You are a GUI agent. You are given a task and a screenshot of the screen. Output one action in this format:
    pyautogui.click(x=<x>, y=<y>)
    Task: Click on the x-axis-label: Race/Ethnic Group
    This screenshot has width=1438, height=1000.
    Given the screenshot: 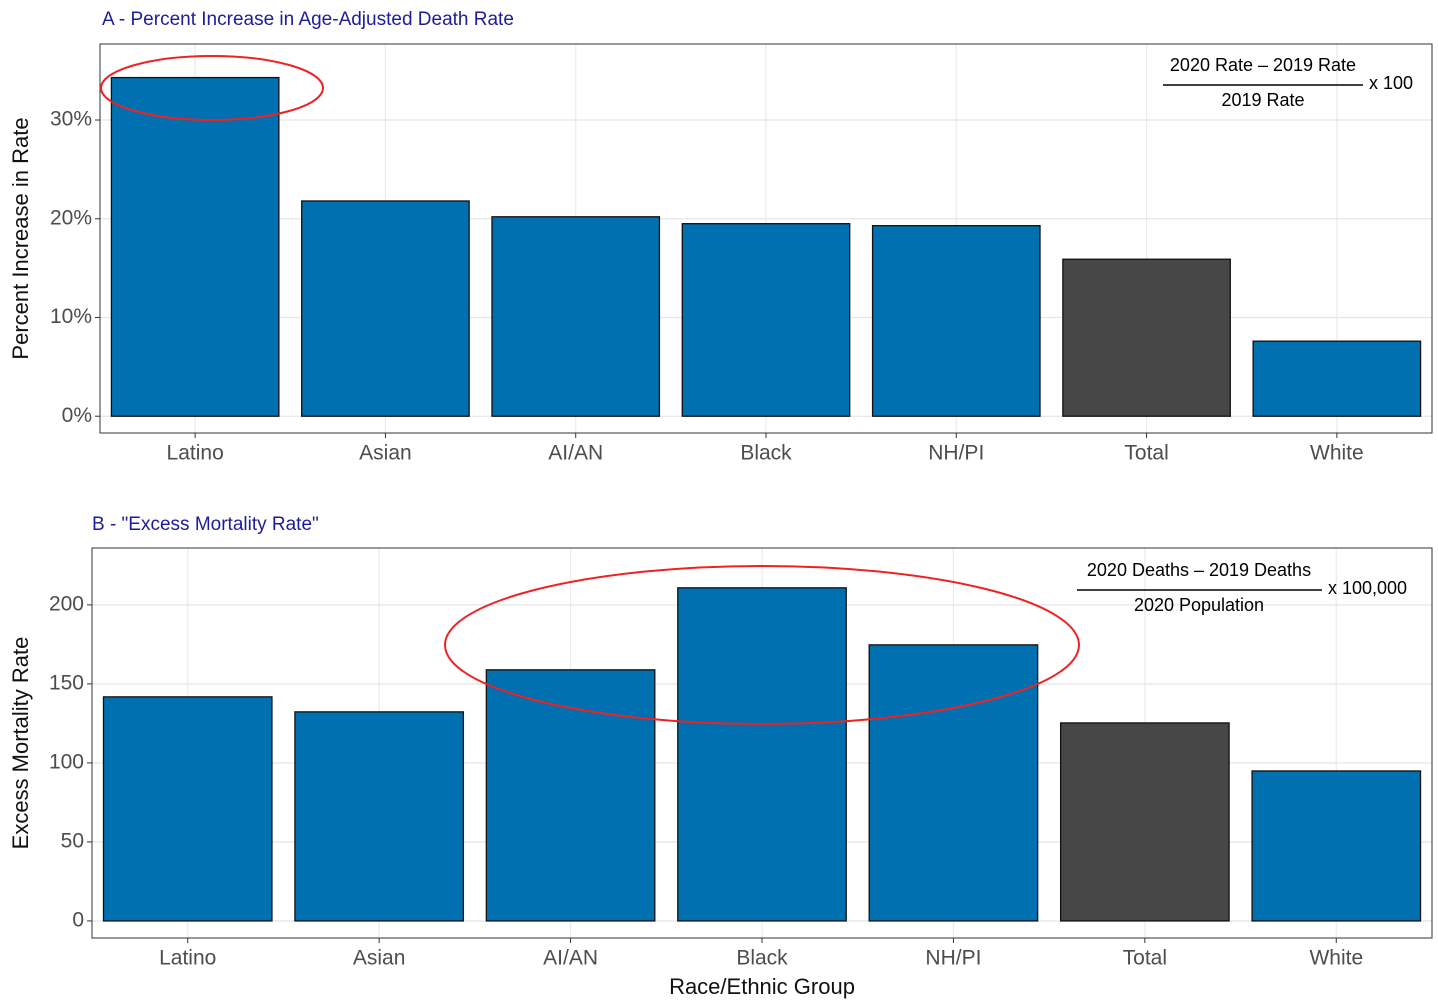 What is the action you would take?
    pyautogui.click(x=762, y=986)
    